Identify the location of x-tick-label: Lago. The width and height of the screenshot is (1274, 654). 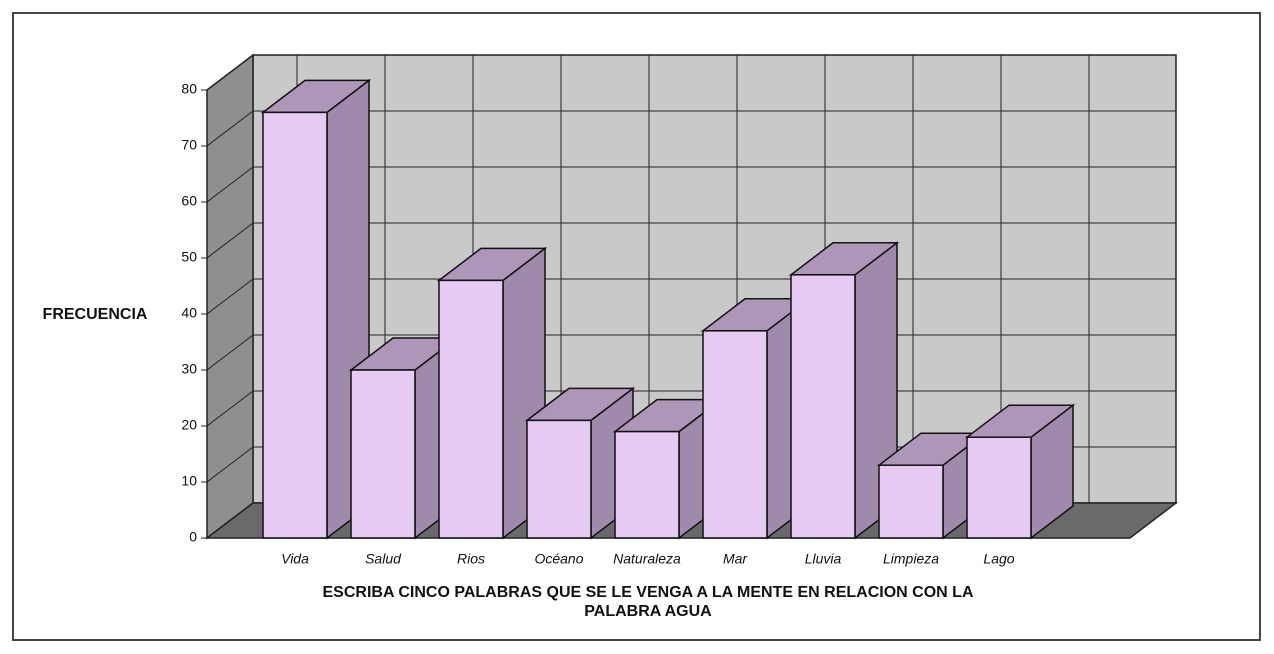
(998, 559).